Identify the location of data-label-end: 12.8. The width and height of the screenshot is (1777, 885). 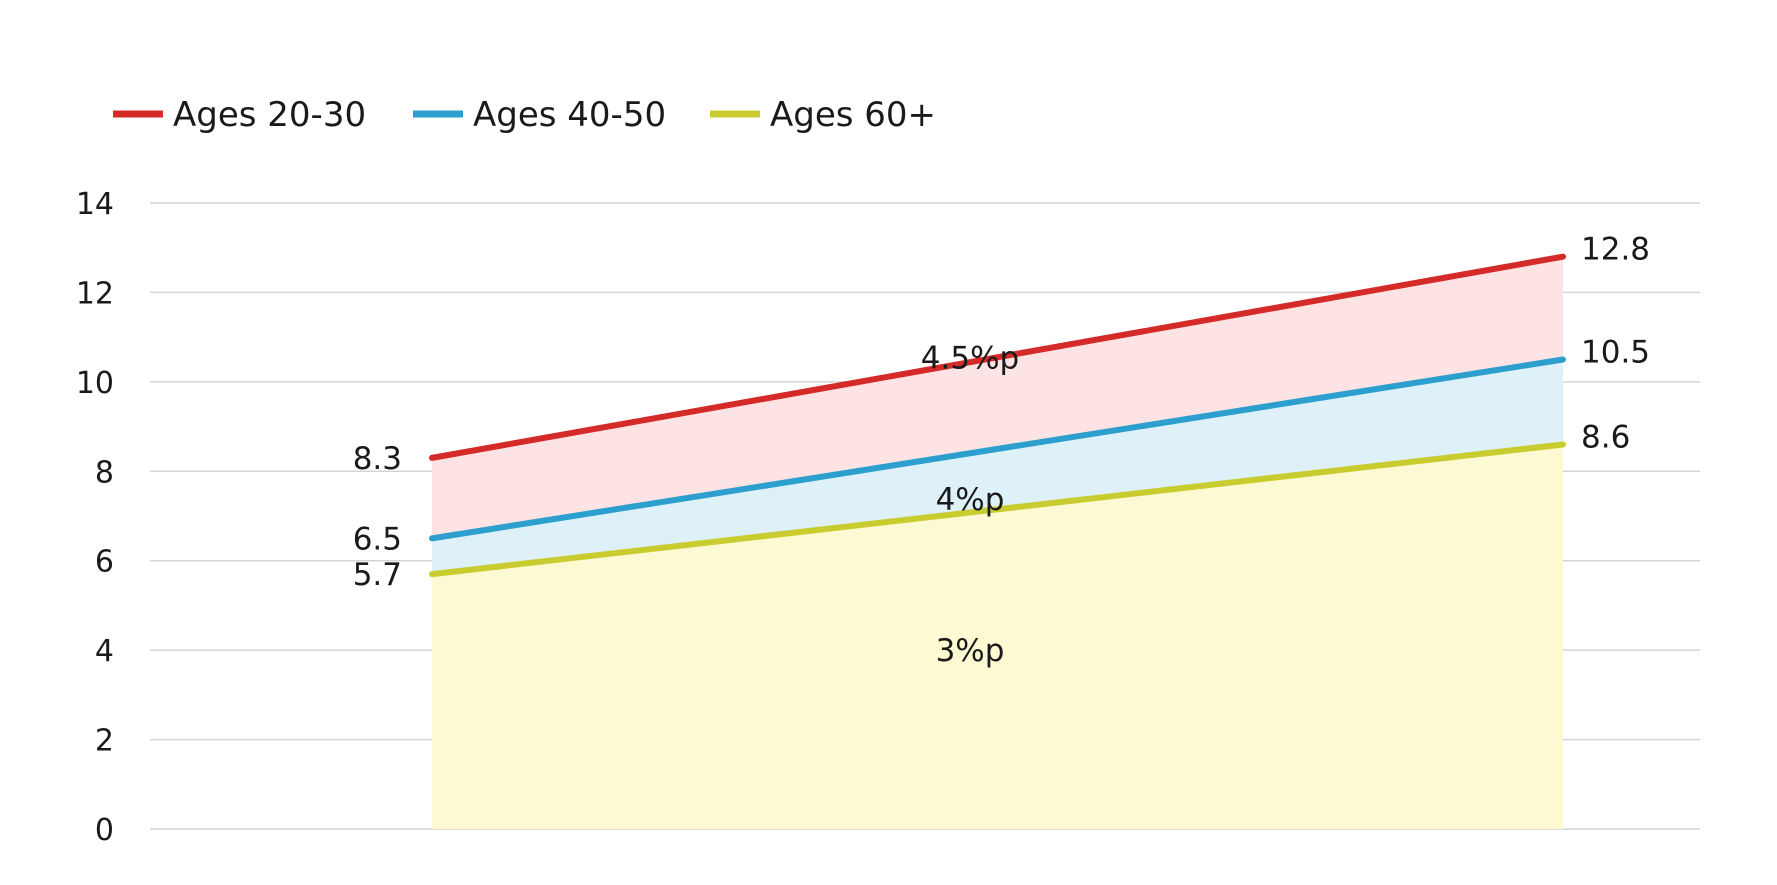
(1615, 250).